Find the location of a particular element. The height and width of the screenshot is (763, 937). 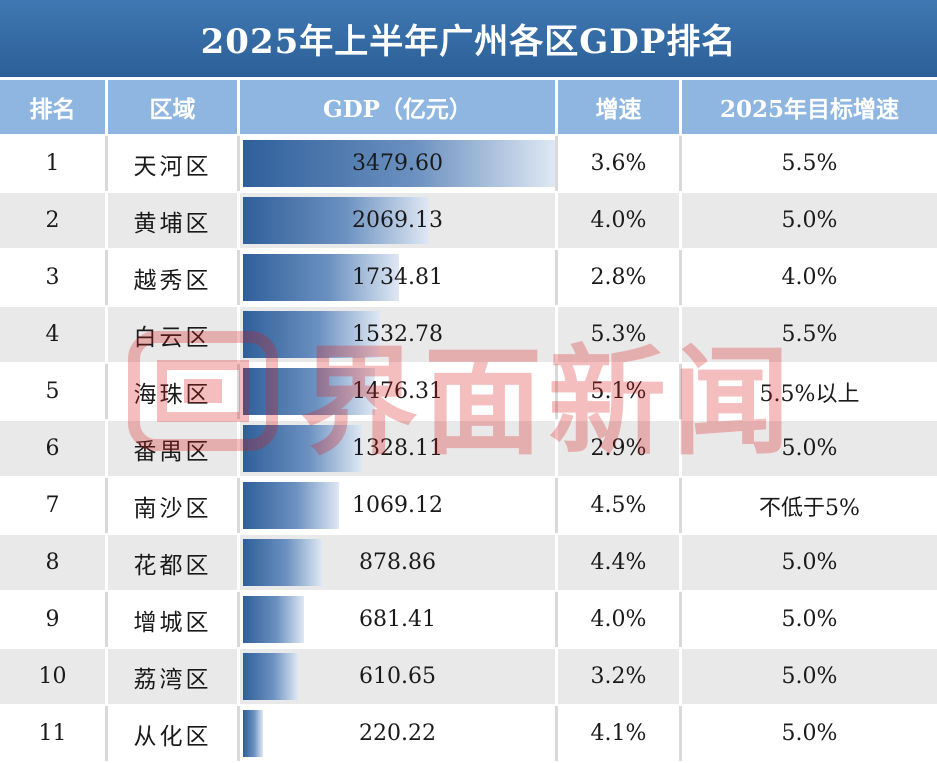

gdp-value: 3479.60 is located at coordinates (397, 163).